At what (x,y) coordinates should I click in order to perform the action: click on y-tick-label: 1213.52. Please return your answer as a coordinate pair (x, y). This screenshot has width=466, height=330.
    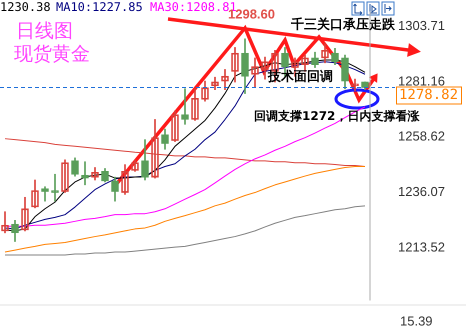
    Looking at the image, I should click on (421, 247).